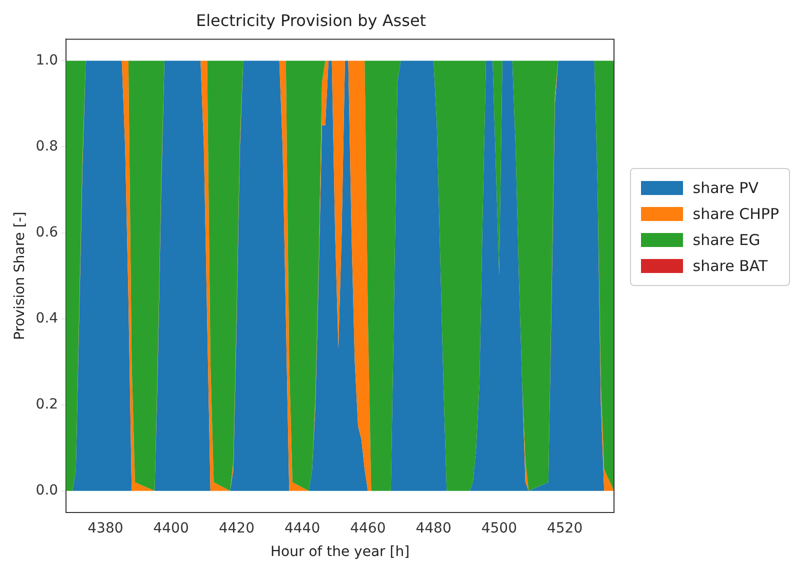  What do you see at coordinates (499, 528) in the screenshot?
I see `x-tick-label: 4500` at bounding box center [499, 528].